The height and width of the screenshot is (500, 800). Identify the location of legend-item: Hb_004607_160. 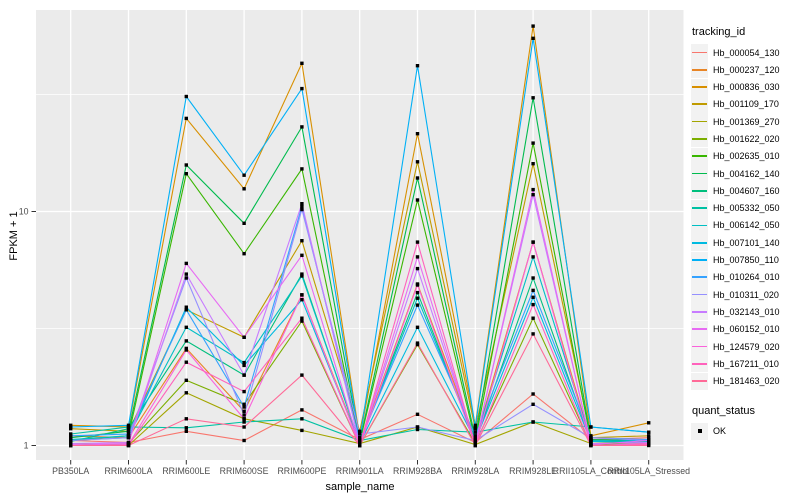
(745, 191).